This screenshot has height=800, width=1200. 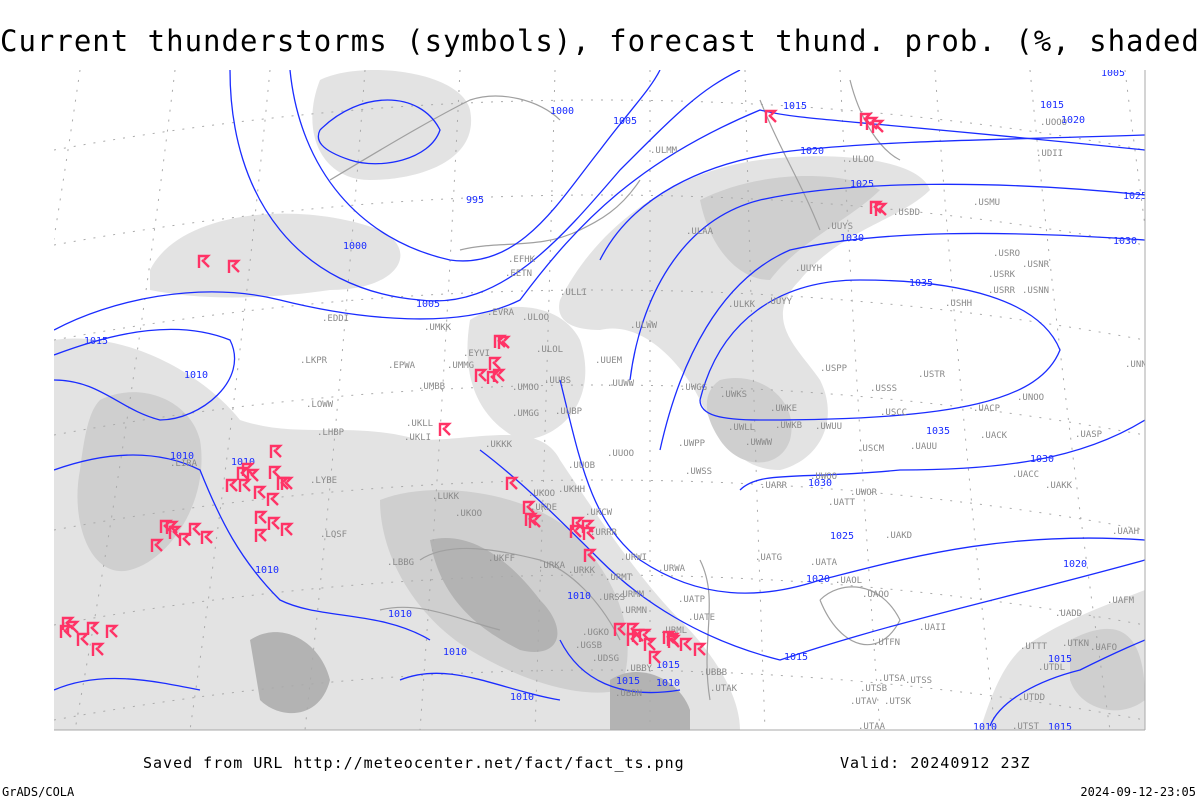 I want to click on station-label: .UKLL, so click(x=419, y=424).